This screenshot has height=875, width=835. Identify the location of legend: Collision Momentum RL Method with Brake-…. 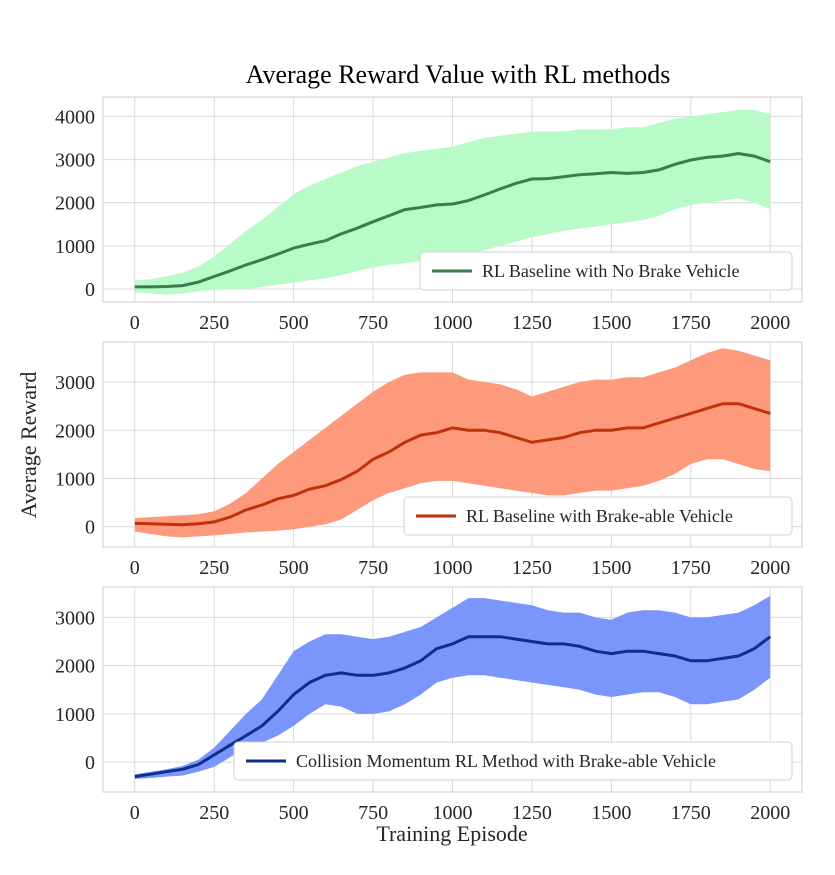
(513, 761).